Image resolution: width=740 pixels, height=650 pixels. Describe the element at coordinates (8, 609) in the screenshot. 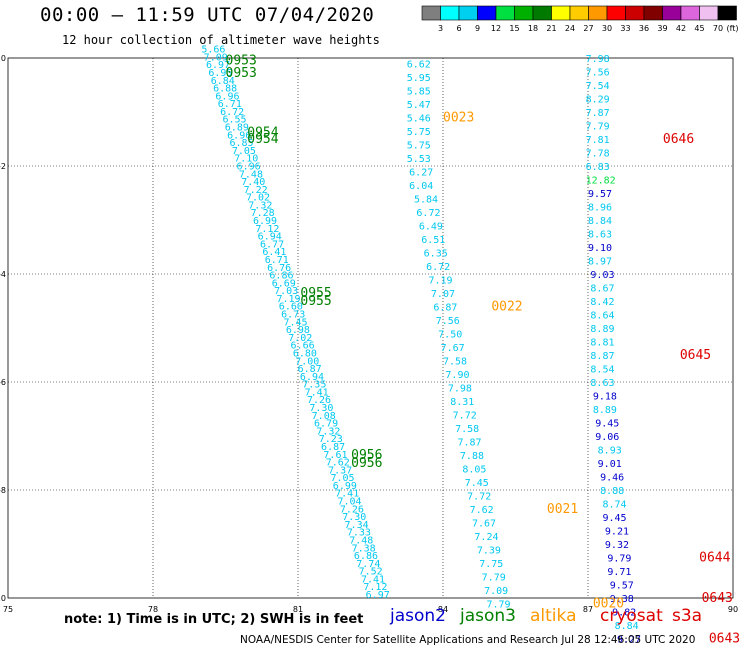

I see `x-tick-label: 75` at that location.